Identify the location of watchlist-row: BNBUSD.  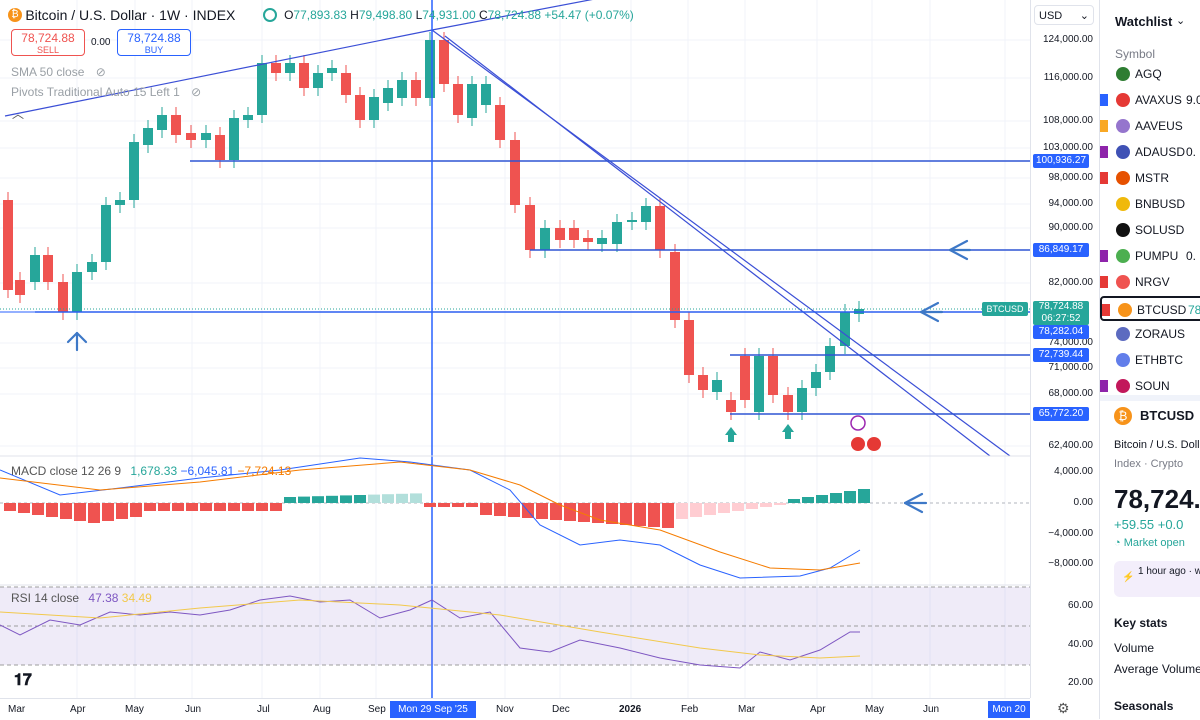
(1150, 204).